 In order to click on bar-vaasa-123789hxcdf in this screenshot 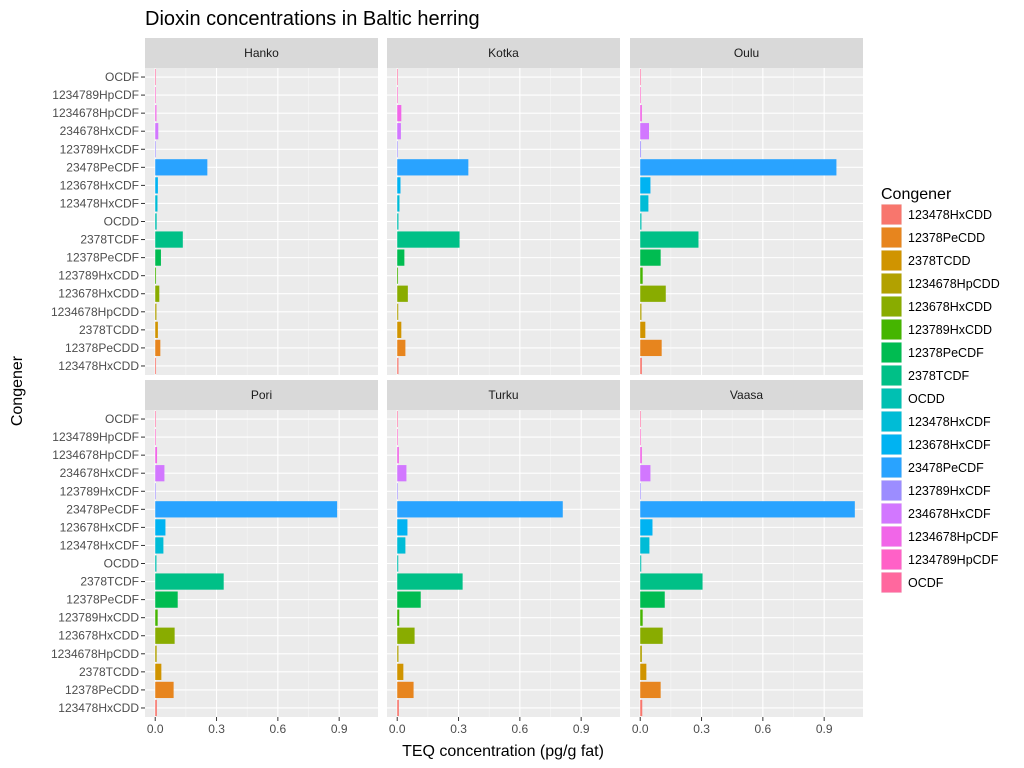, I will do `click(640, 491)`.